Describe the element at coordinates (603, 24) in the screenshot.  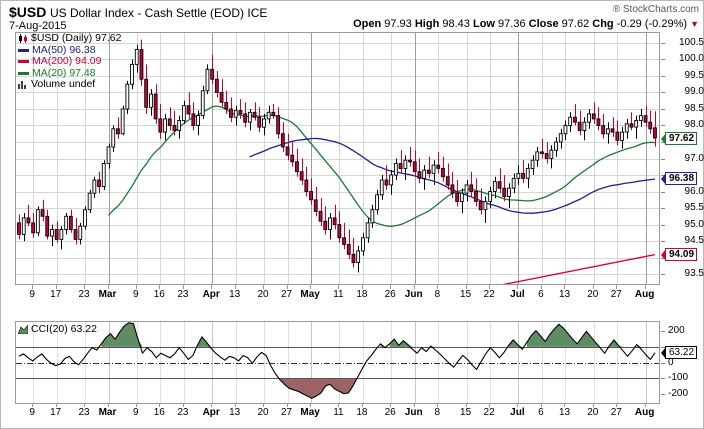
I see `chg-label: Chg` at that location.